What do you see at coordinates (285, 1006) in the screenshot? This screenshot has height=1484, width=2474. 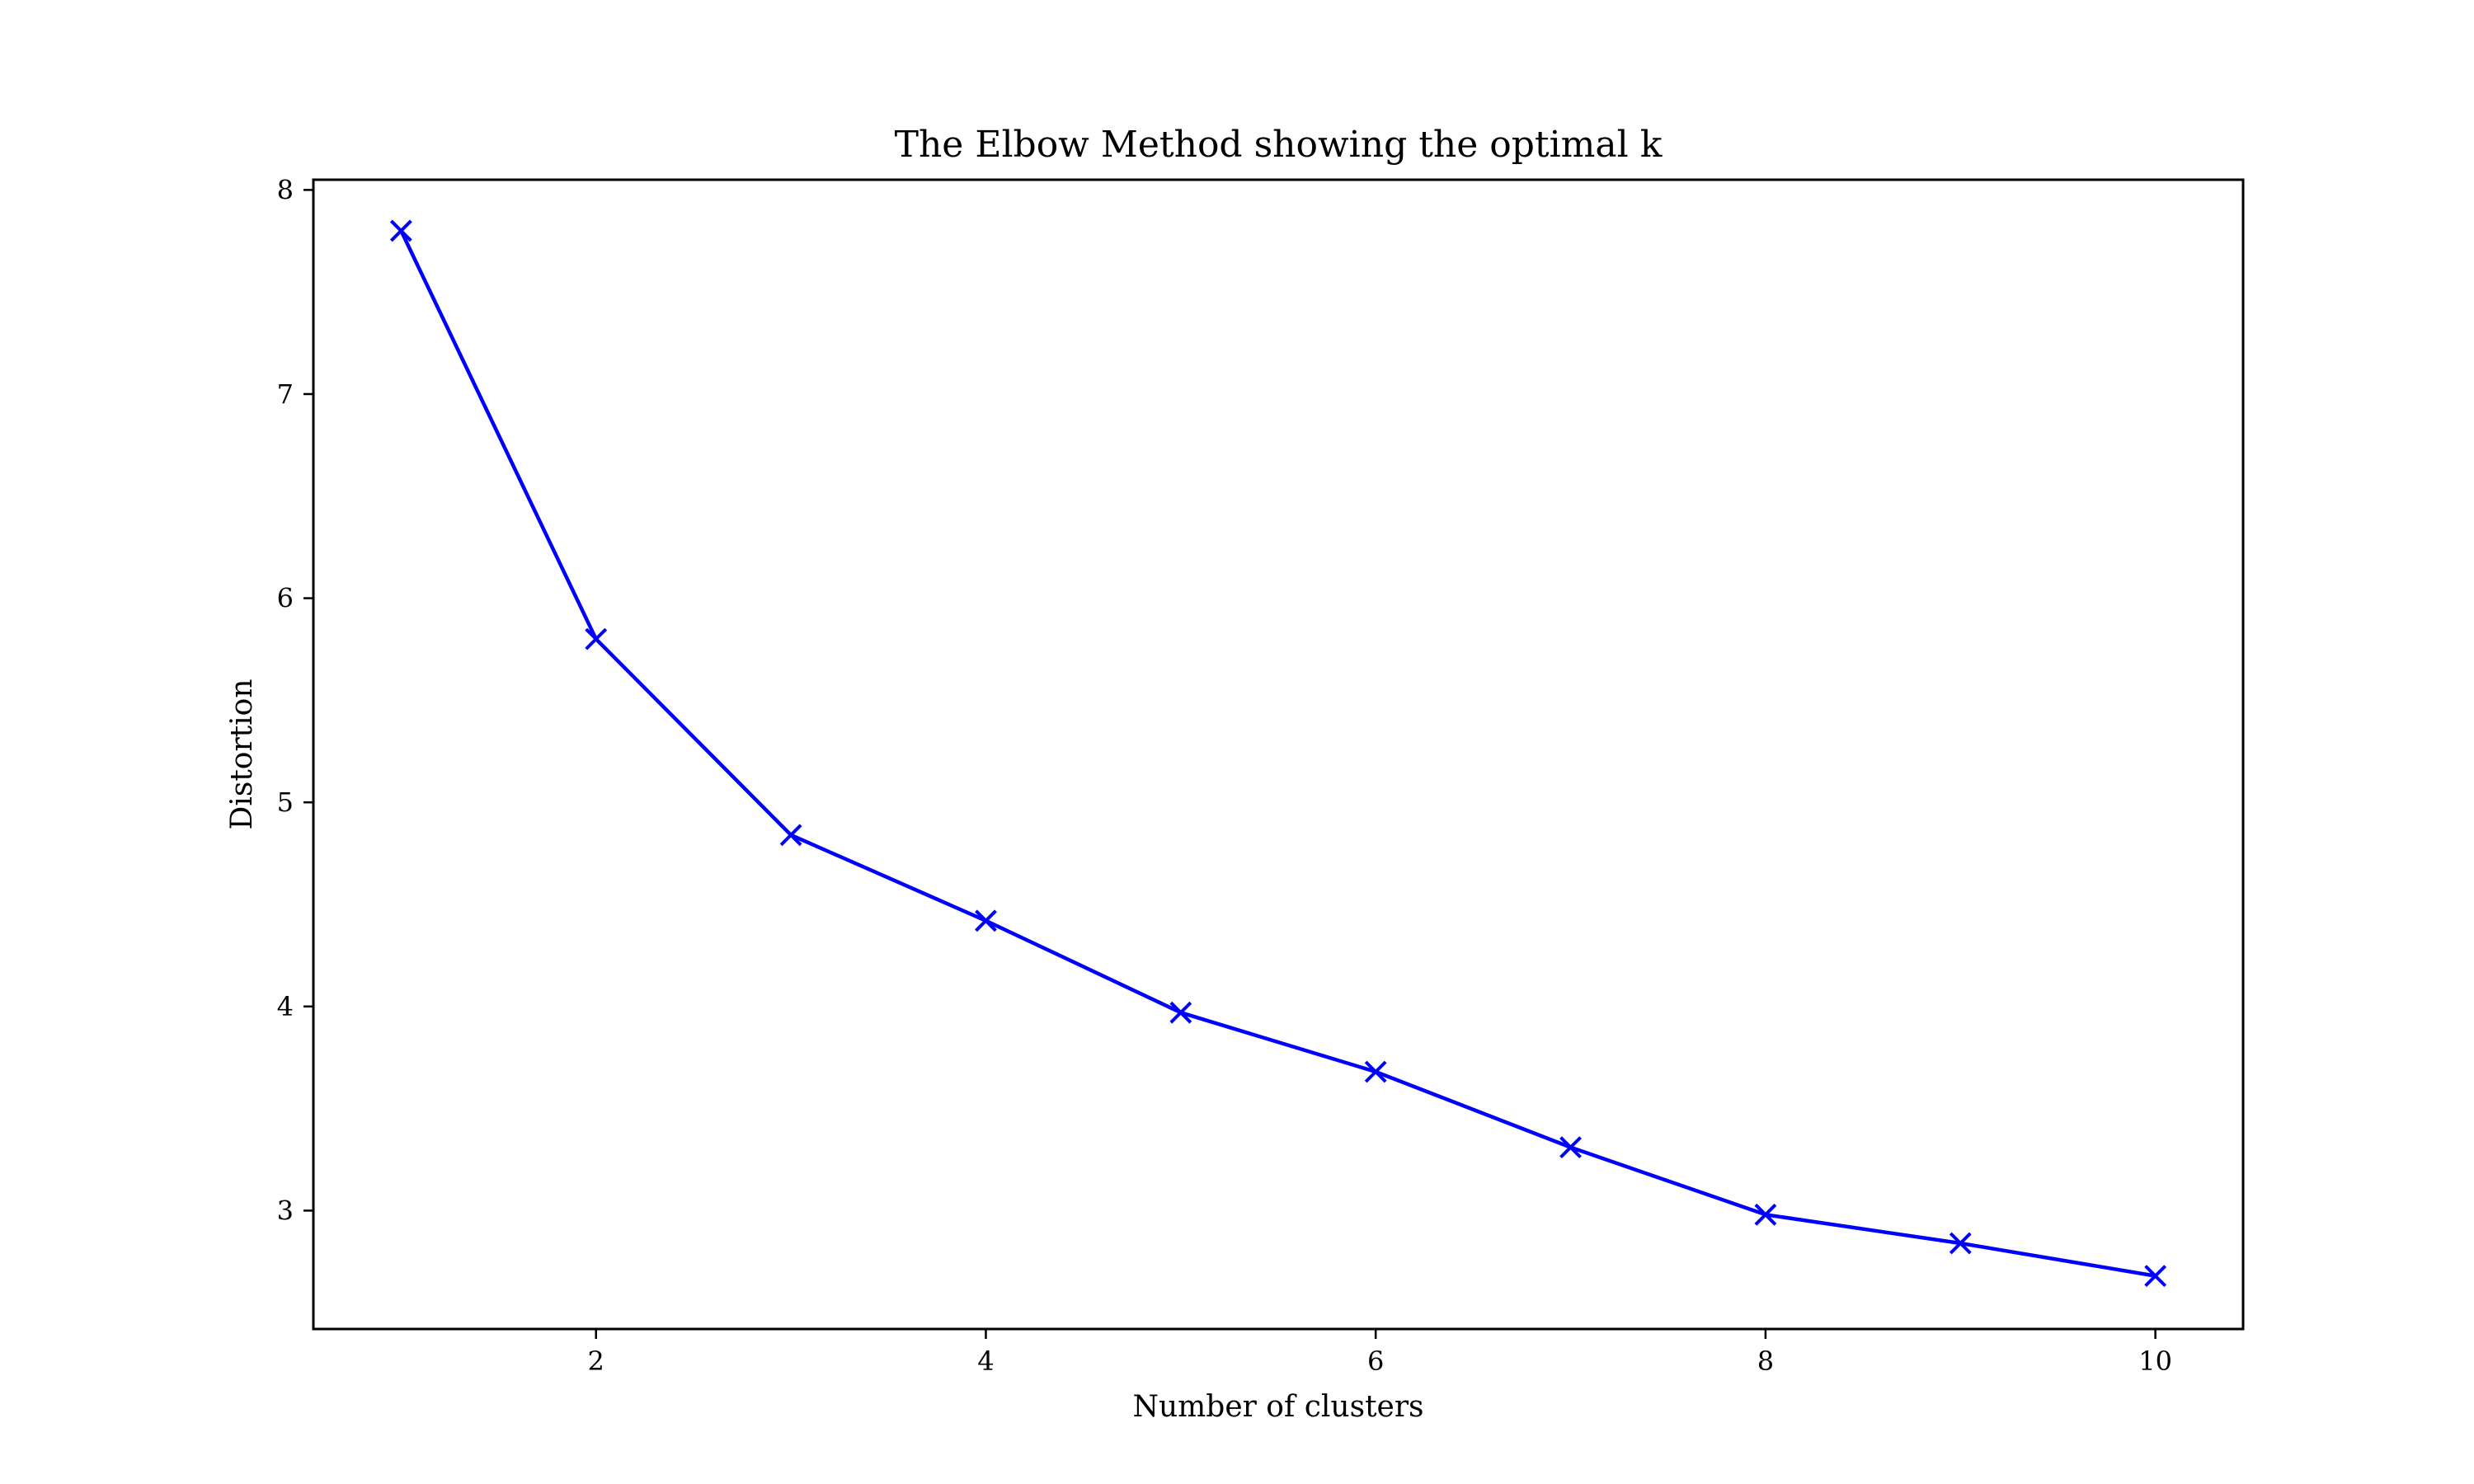 I see `y-tick-label: 4` at bounding box center [285, 1006].